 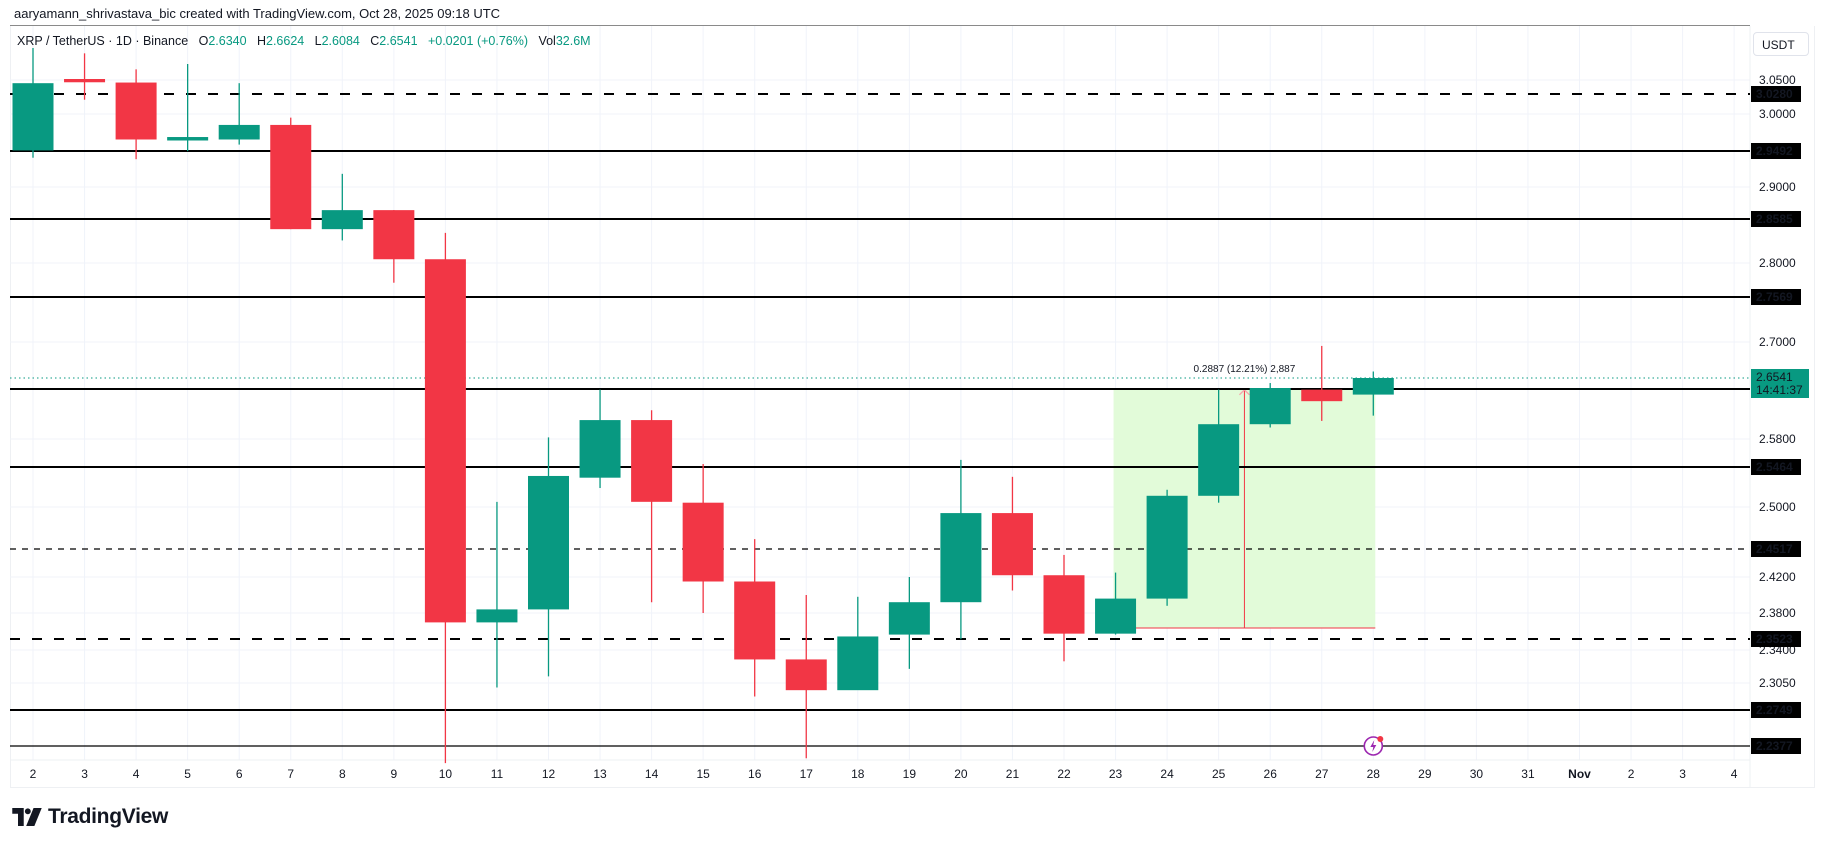 I want to click on current-price-badge, so click(x=1780, y=383).